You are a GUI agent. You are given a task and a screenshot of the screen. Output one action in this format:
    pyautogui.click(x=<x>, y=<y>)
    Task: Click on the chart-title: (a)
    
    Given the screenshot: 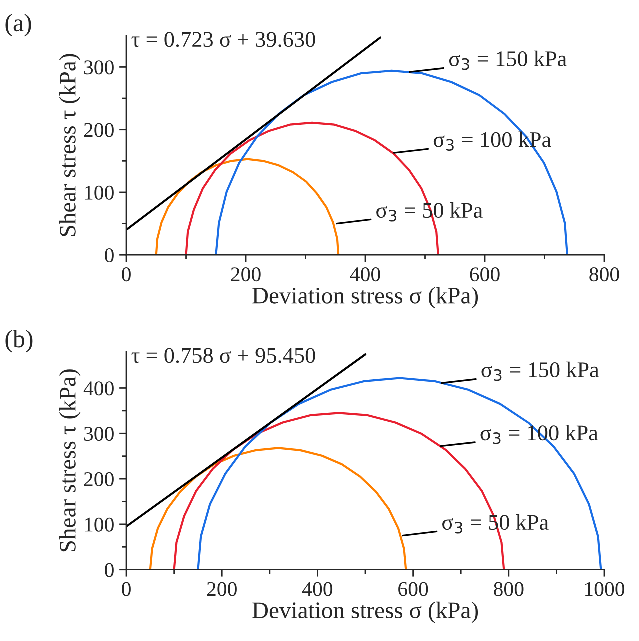 What is the action you would take?
    pyautogui.click(x=19, y=25)
    